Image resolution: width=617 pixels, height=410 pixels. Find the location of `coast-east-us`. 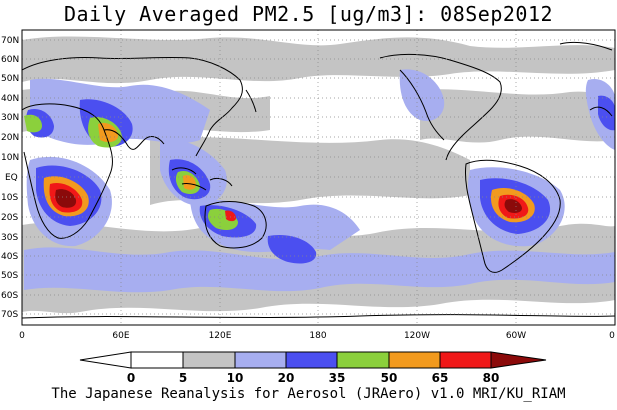

coast-east-us is located at coordinates (601, 111).